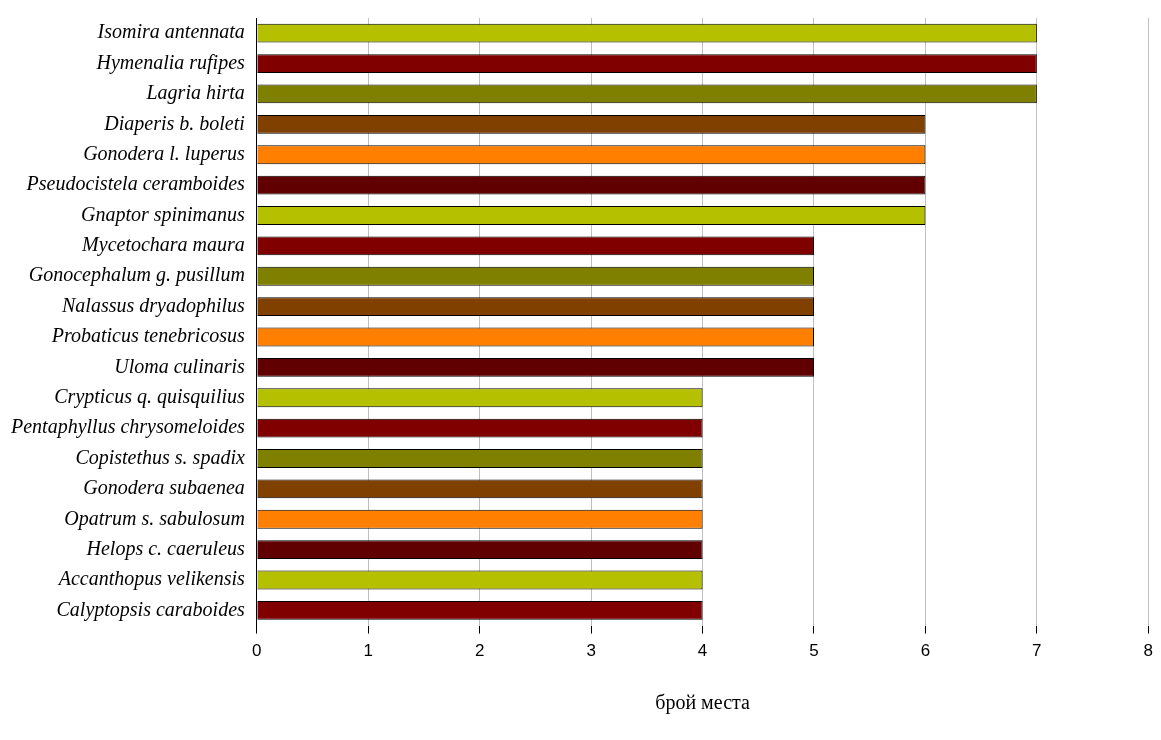 This screenshot has width=1161, height=740. What do you see at coordinates (925, 651) in the screenshot?
I see `x-tick-label: 6` at bounding box center [925, 651].